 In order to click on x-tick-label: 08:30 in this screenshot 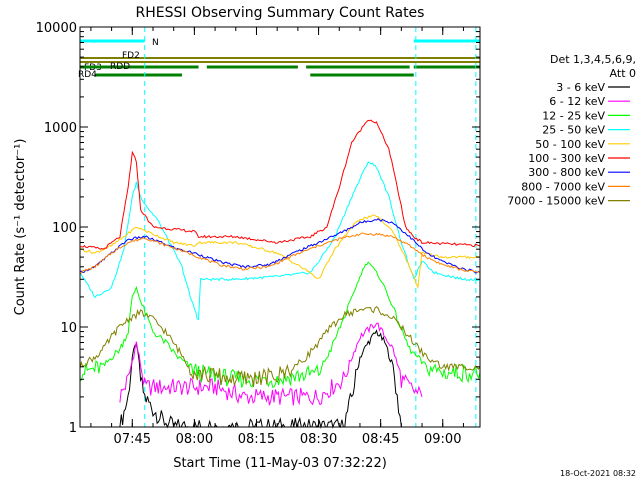, I will do `click(318, 439)`.